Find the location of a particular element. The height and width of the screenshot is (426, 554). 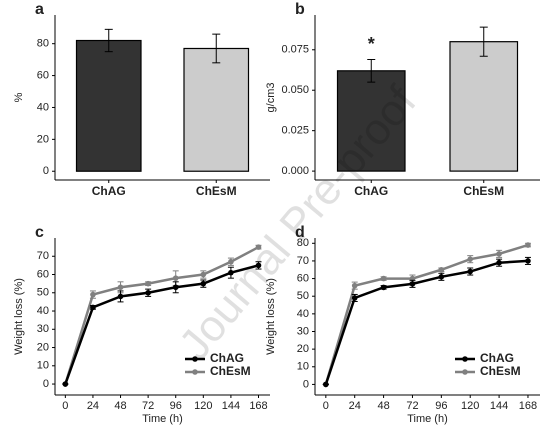

panel-label: d is located at coordinates (300, 232).